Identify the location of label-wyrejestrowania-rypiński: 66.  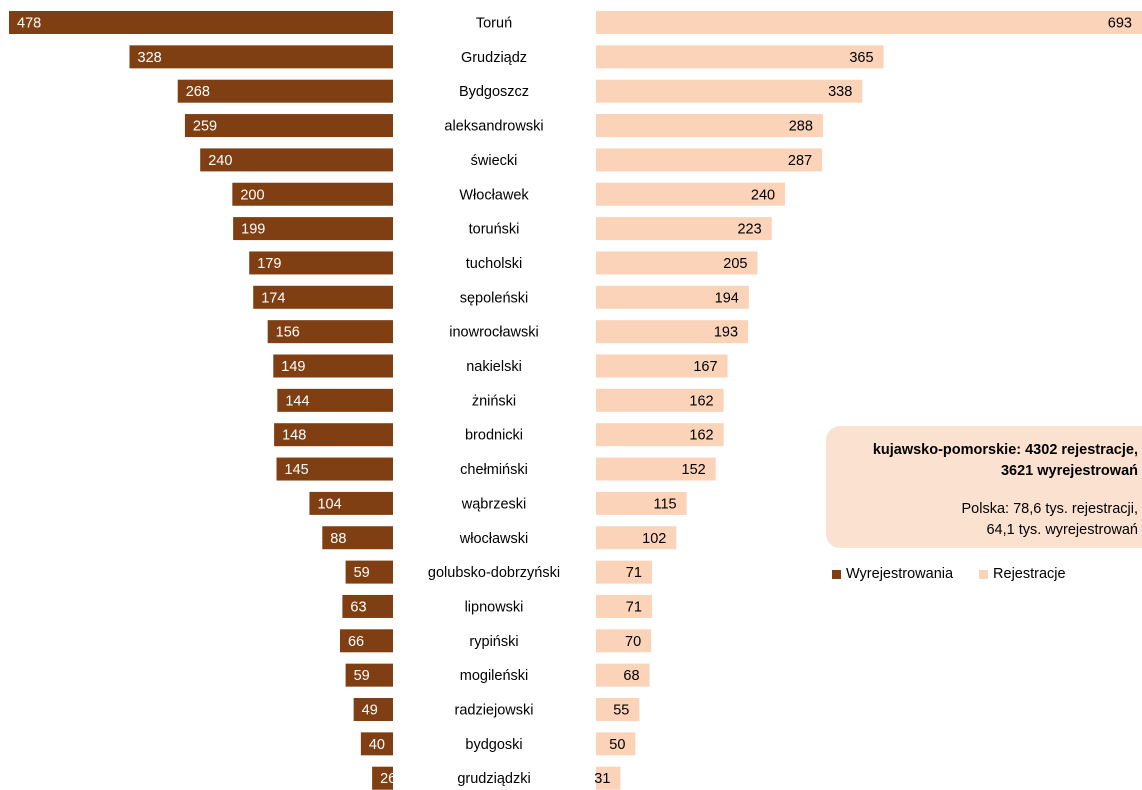
(356, 642).